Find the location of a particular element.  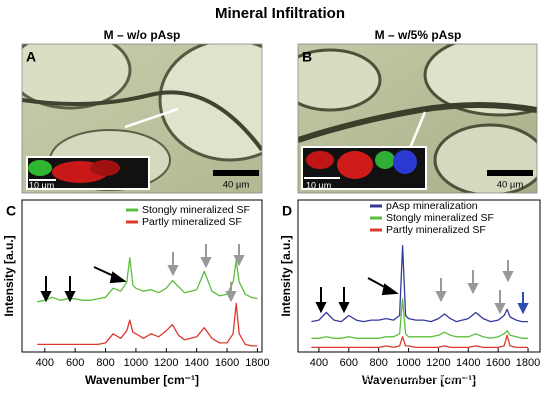

figure-title: Mineral Infiltration is located at coordinates (280, 13).